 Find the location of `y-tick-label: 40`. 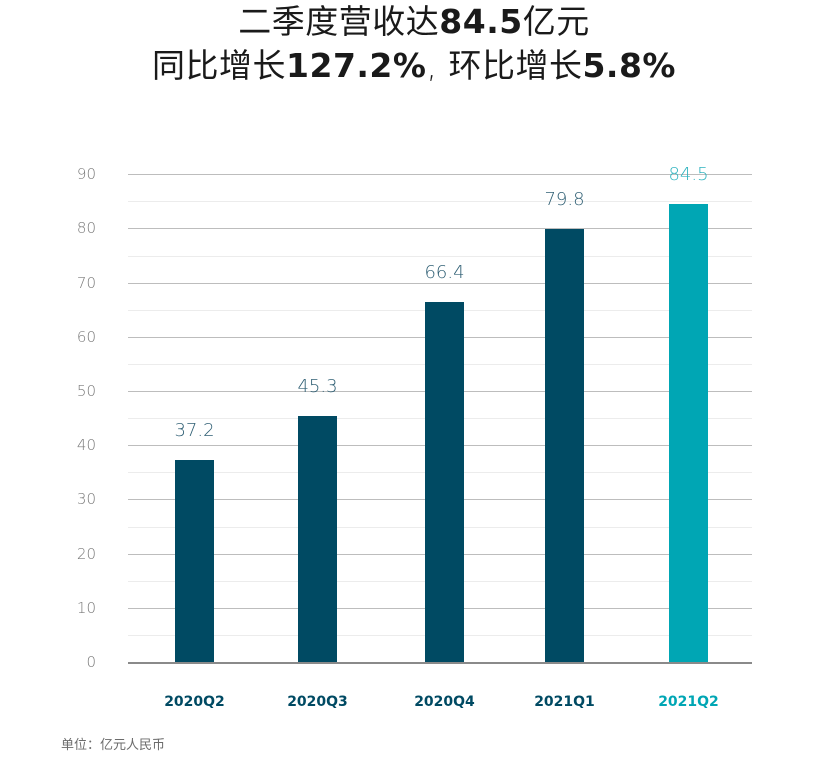

y-tick-label: 40 is located at coordinates (86, 445).